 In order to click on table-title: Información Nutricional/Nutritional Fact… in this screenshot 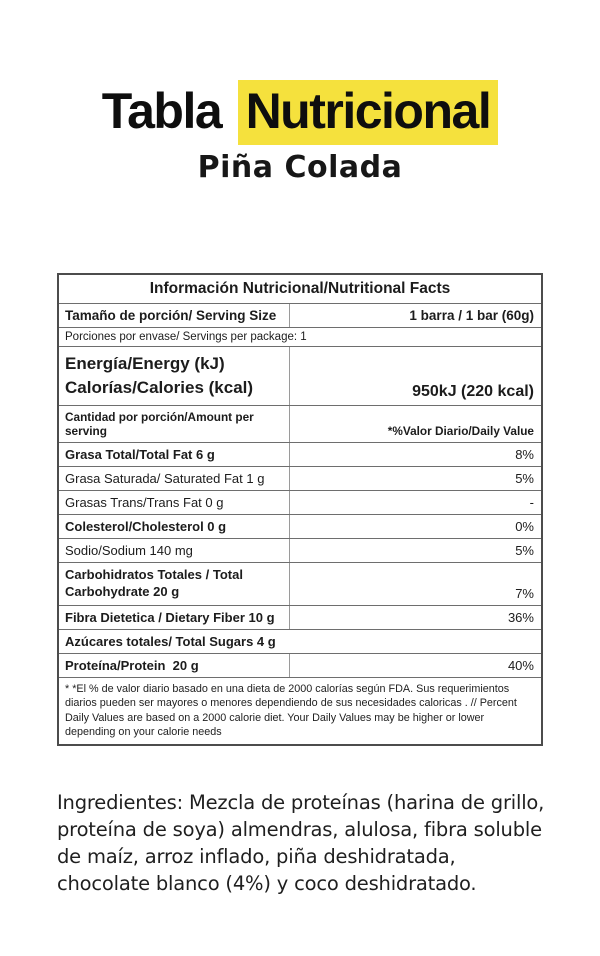, I will do `click(300, 288)`.